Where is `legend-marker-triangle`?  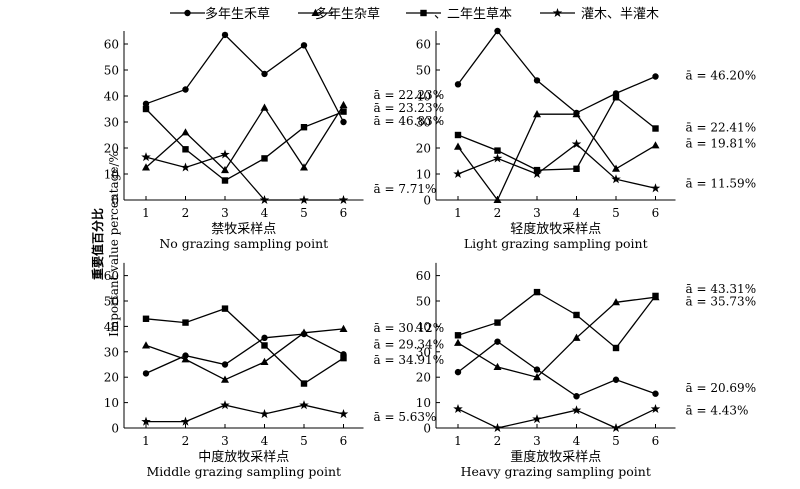
legend-marker-triangle is located at coordinates (315, 12).